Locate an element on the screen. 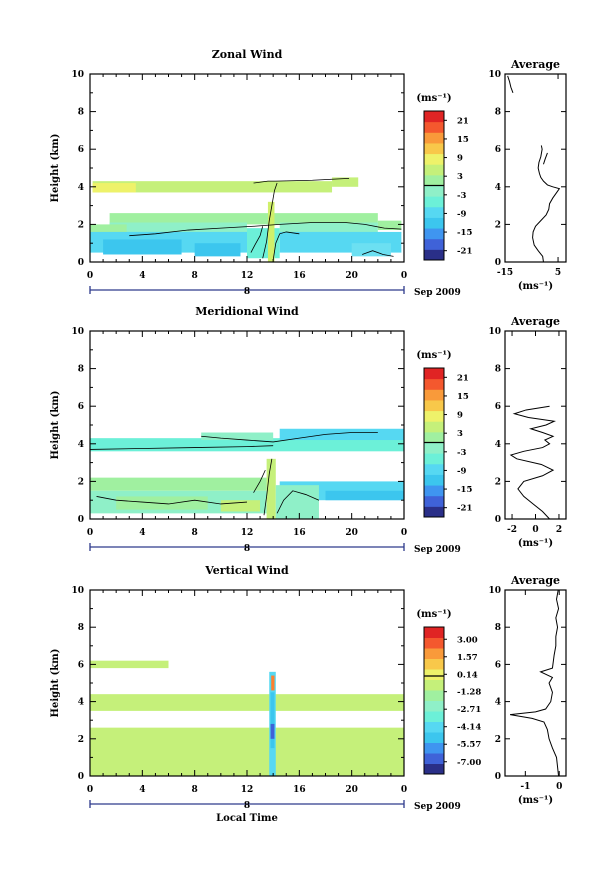  y-tick-label: 2 is located at coordinates (81, 740).